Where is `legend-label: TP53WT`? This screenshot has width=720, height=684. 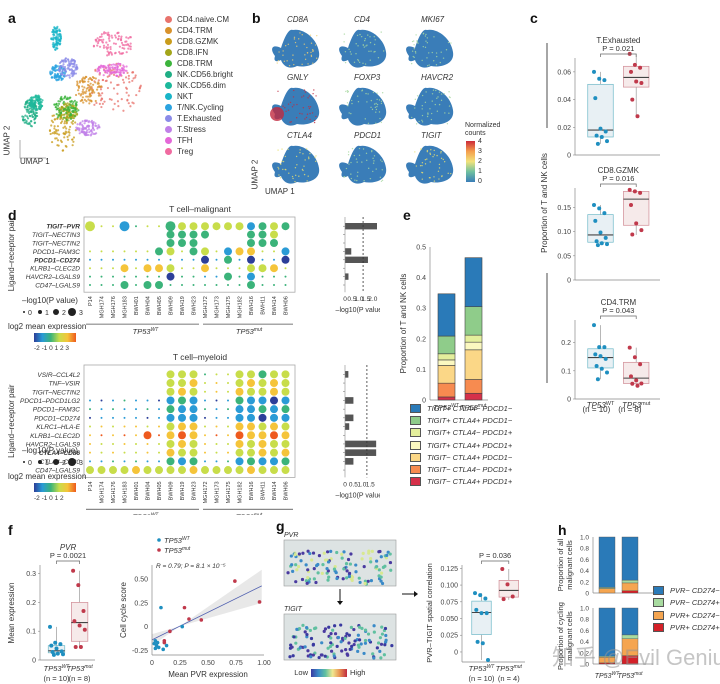
legend-label: TP53WT is located at coordinates (177, 540).